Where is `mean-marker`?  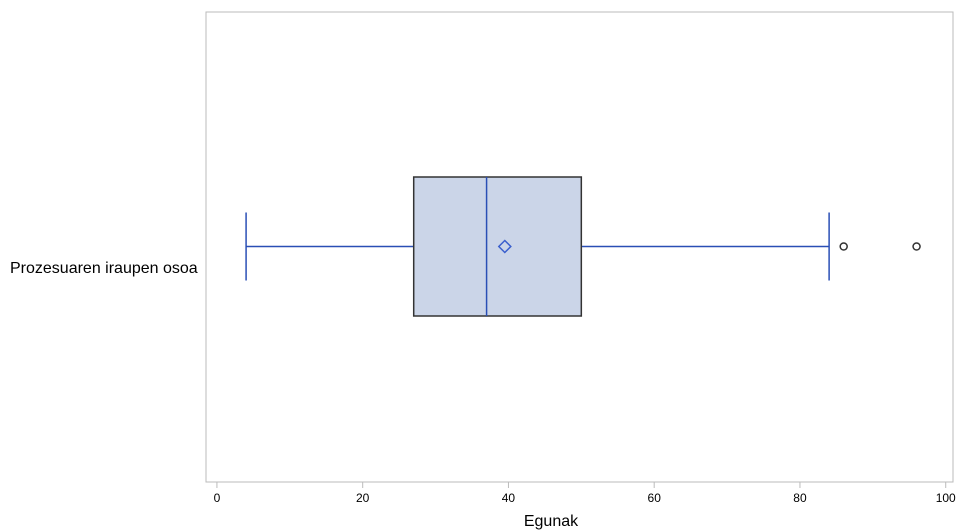
mean-marker is located at coordinates (504, 246).